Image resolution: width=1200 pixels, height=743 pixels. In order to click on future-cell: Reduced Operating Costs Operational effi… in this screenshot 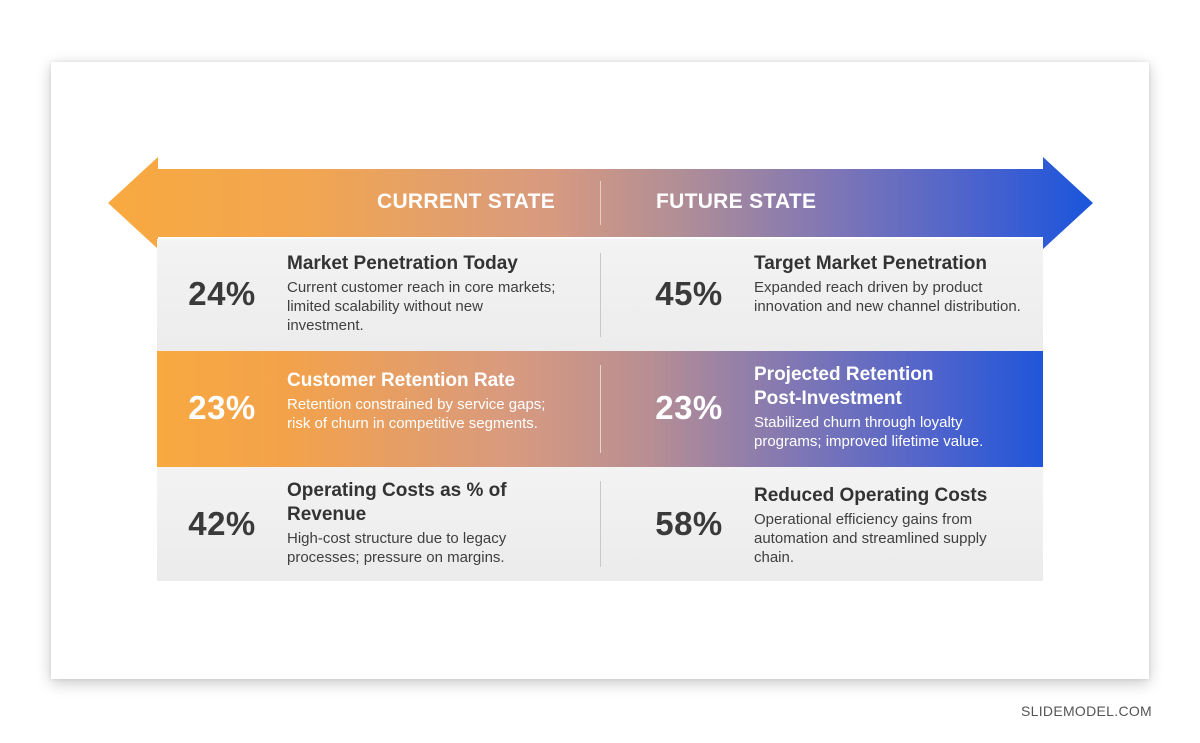, I will do `click(889, 525)`.